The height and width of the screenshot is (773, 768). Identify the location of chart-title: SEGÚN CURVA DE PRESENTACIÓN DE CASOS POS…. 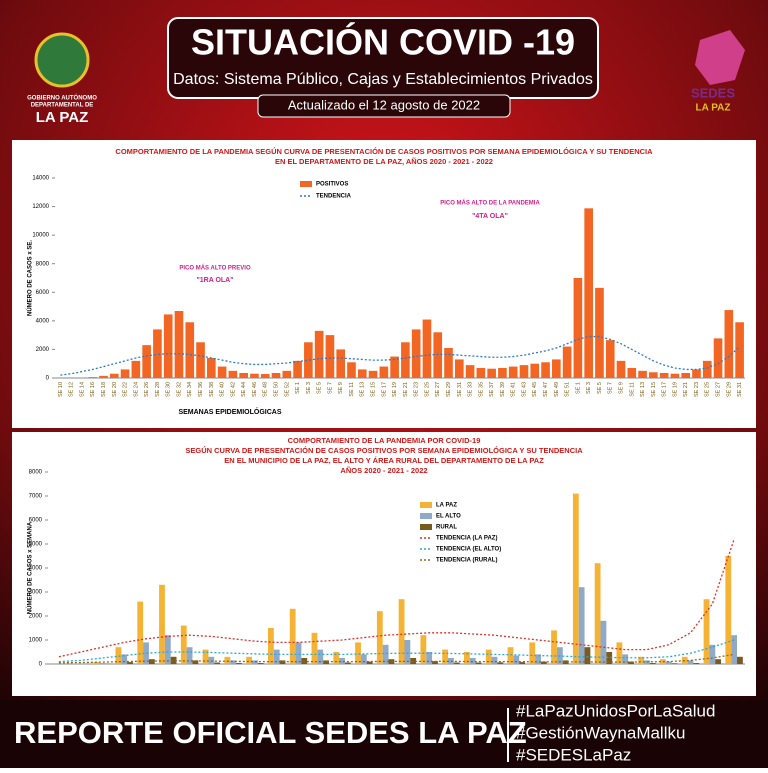
(384, 450).